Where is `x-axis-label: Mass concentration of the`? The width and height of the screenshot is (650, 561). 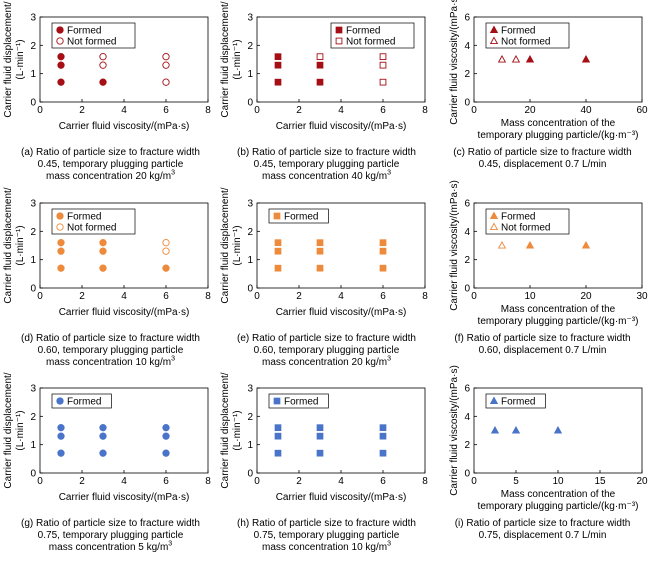 x-axis-label: Mass concentration of the is located at coordinates (558, 309).